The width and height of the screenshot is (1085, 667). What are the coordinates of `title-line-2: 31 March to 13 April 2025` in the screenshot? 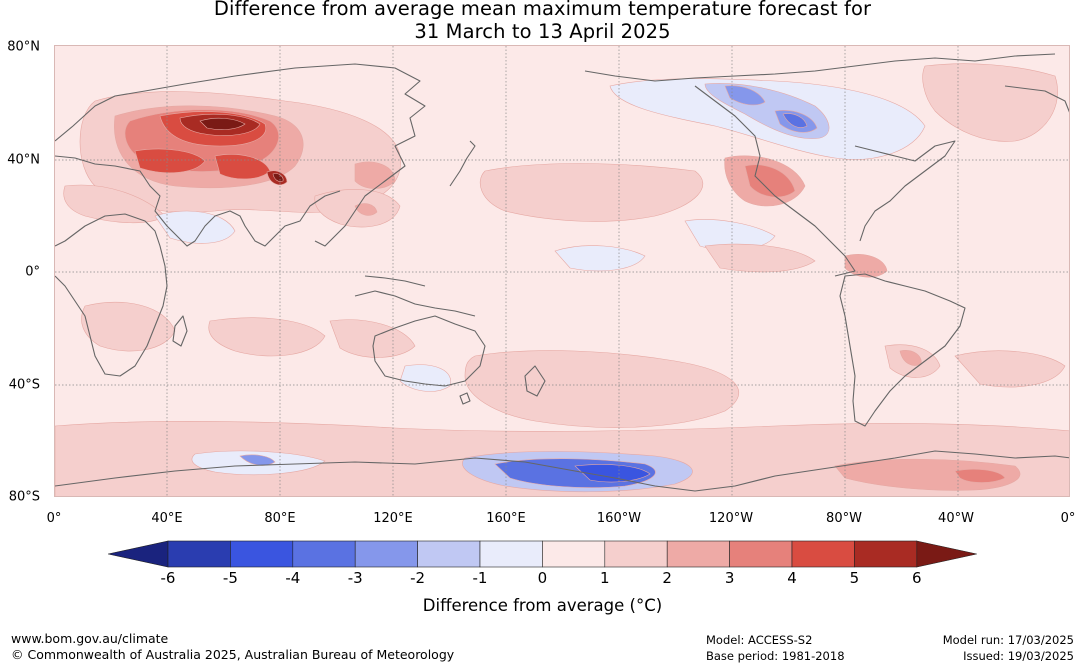 It's located at (542, 31).